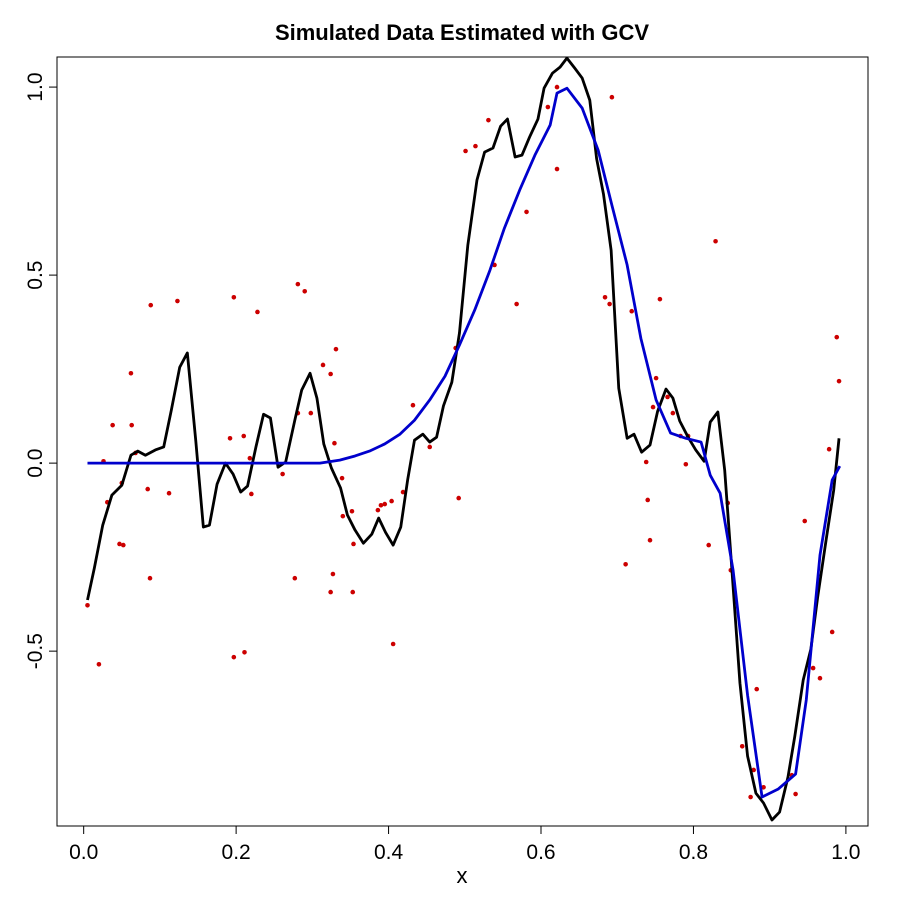  What do you see at coordinates (35, 463) in the screenshot?
I see `y-tick-label: 0.0` at bounding box center [35, 463].